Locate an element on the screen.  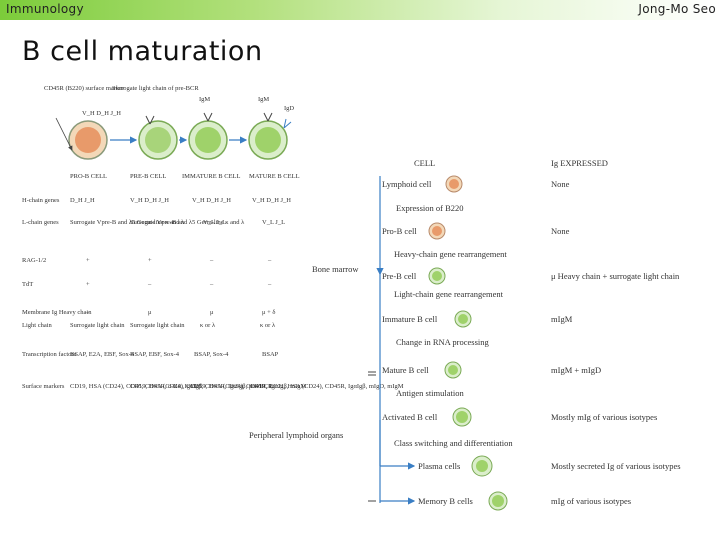
stage-cell-name: Immature B cell is located at coordinates (410, 319).